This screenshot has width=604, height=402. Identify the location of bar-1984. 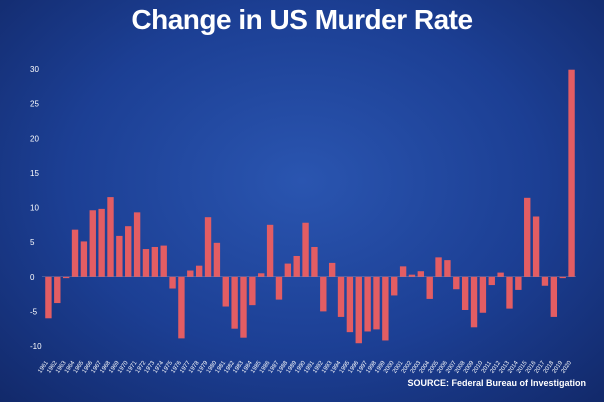
(252, 291).